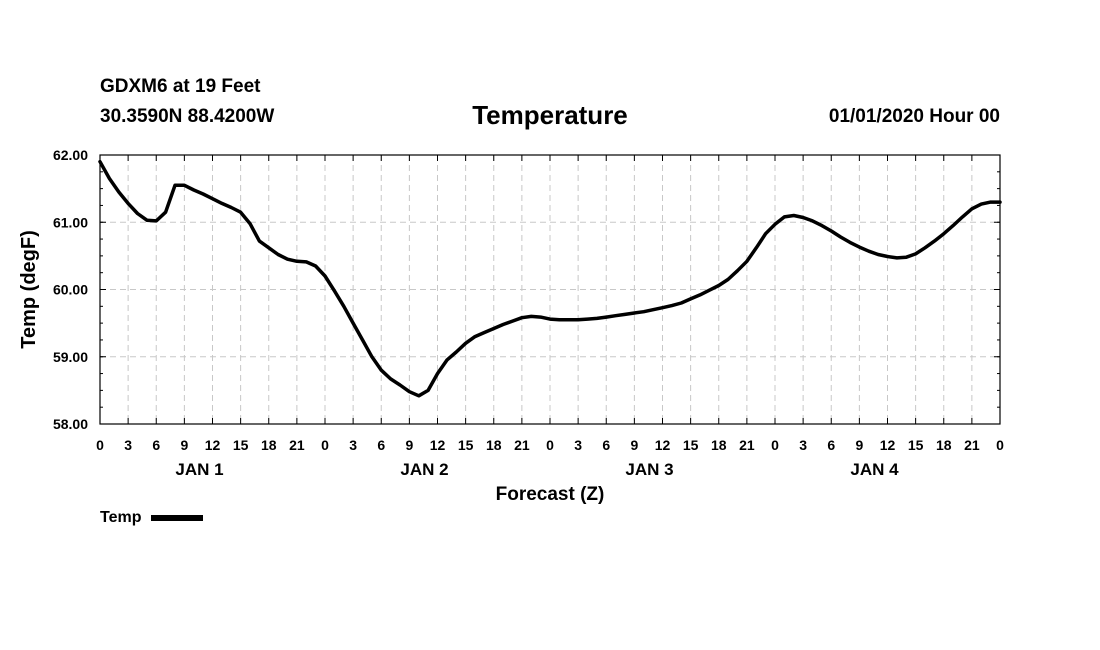 Image resolution: width=1100 pixels, height=650 pixels. Describe the element at coordinates (70, 290) in the screenshot. I see `y-tick-label: 60.00` at that location.